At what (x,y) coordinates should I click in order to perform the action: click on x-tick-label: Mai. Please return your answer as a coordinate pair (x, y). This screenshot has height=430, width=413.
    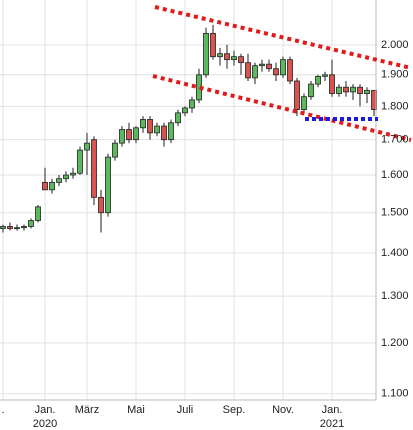
    Looking at the image, I should click on (136, 410).